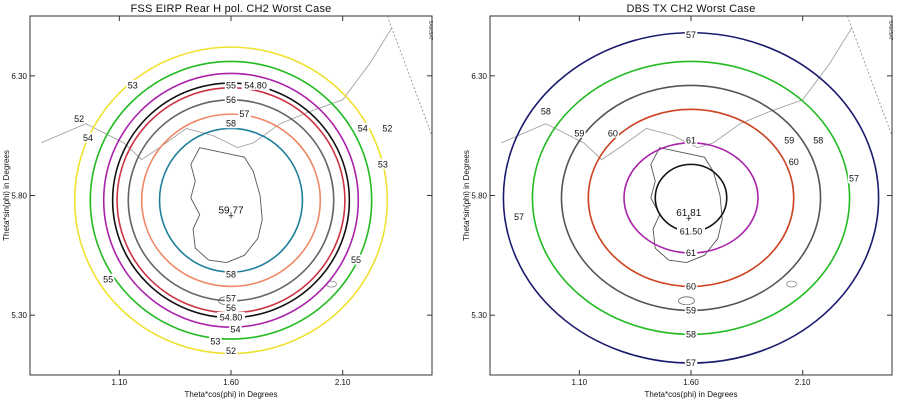 This screenshot has height=420, width=920. What do you see at coordinates (691, 394) in the screenshot?
I see `x-axis-label: Theta*cos(phi) in Degrees` at bounding box center [691, 394].